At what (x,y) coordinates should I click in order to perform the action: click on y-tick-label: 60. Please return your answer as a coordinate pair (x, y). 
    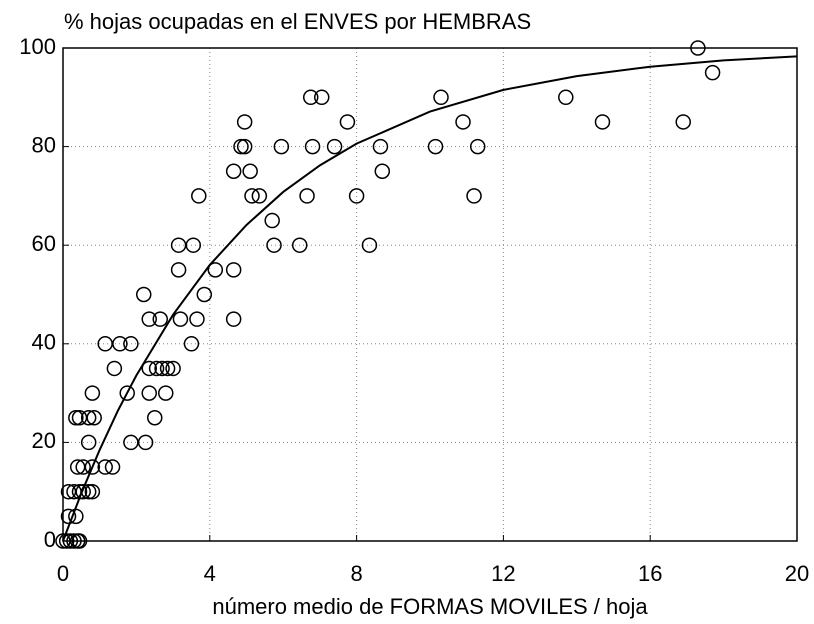
    Looking at the image, I should click on (44, 243).